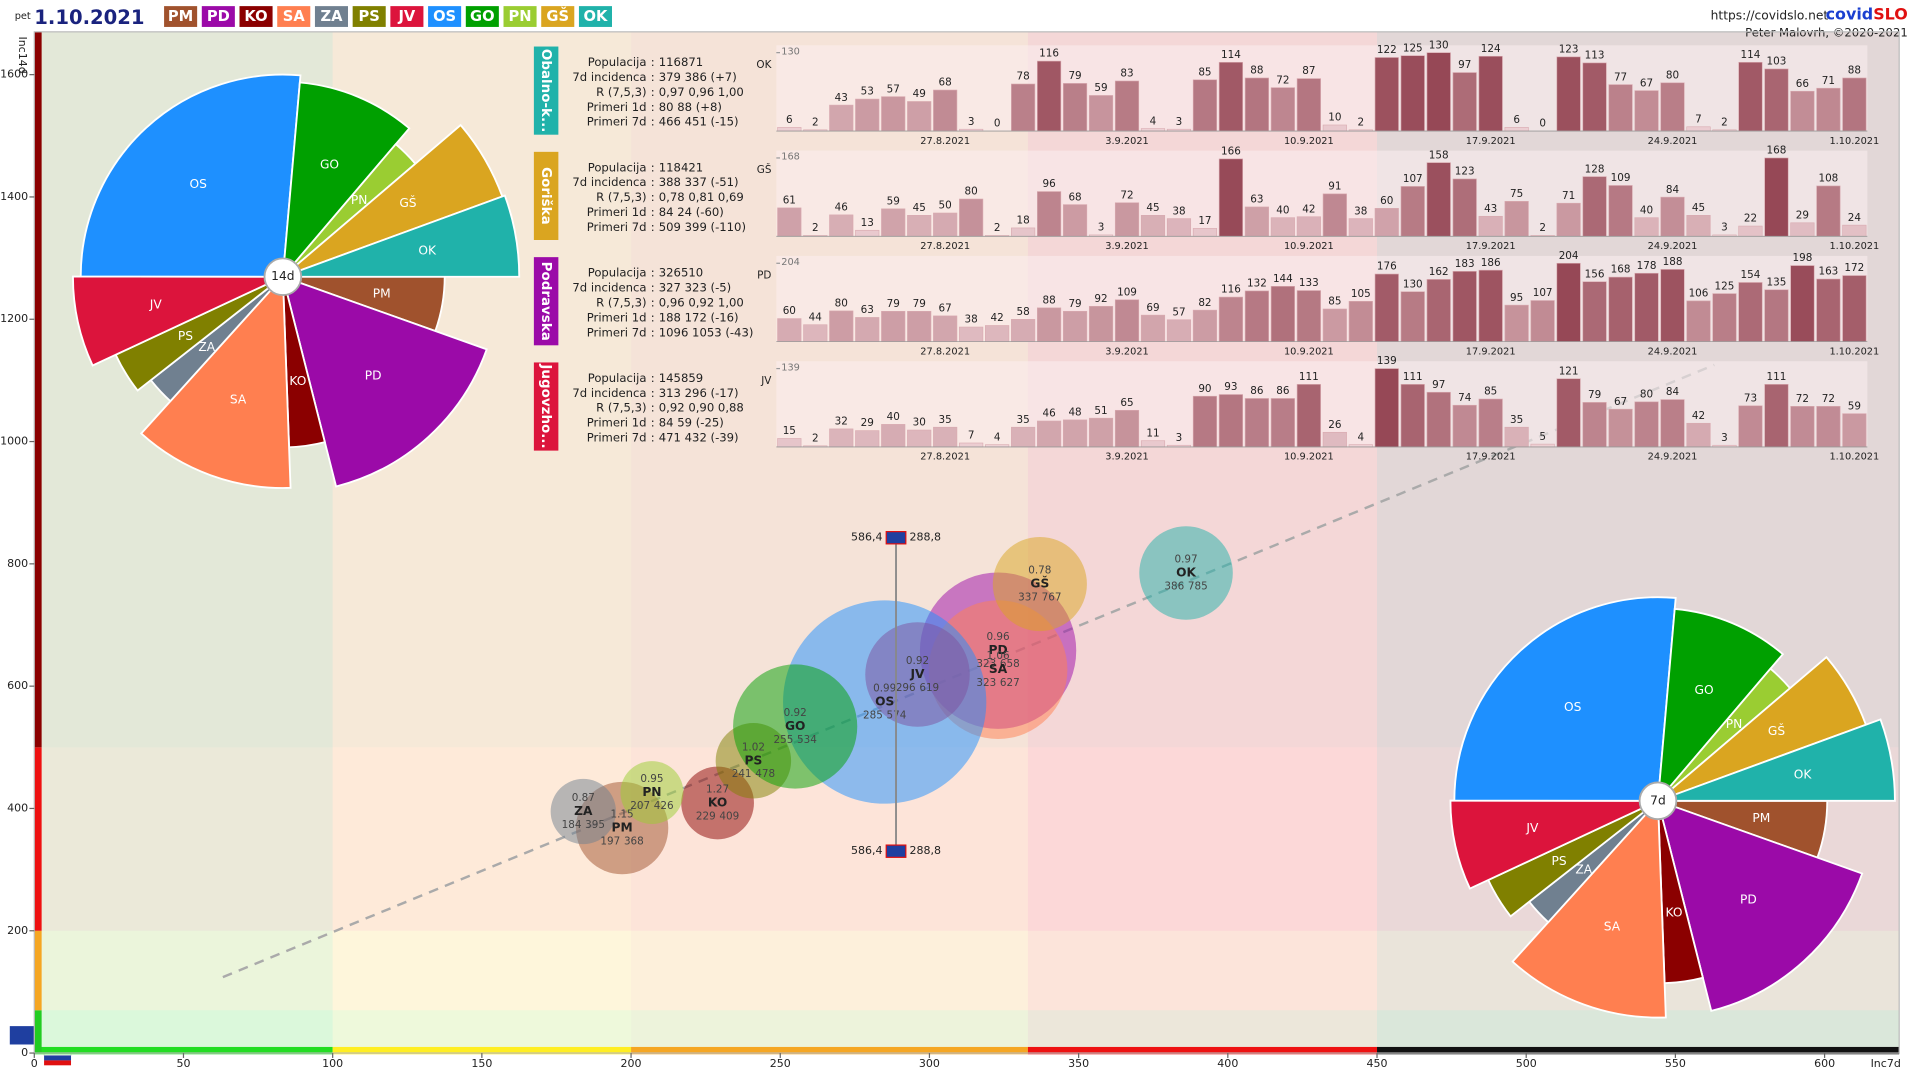 This screenshot has height=1080, width=1920. Describe the element at coordinates (1049, 54) in the screenshot. I see `bar-value-label: 116` at that location.